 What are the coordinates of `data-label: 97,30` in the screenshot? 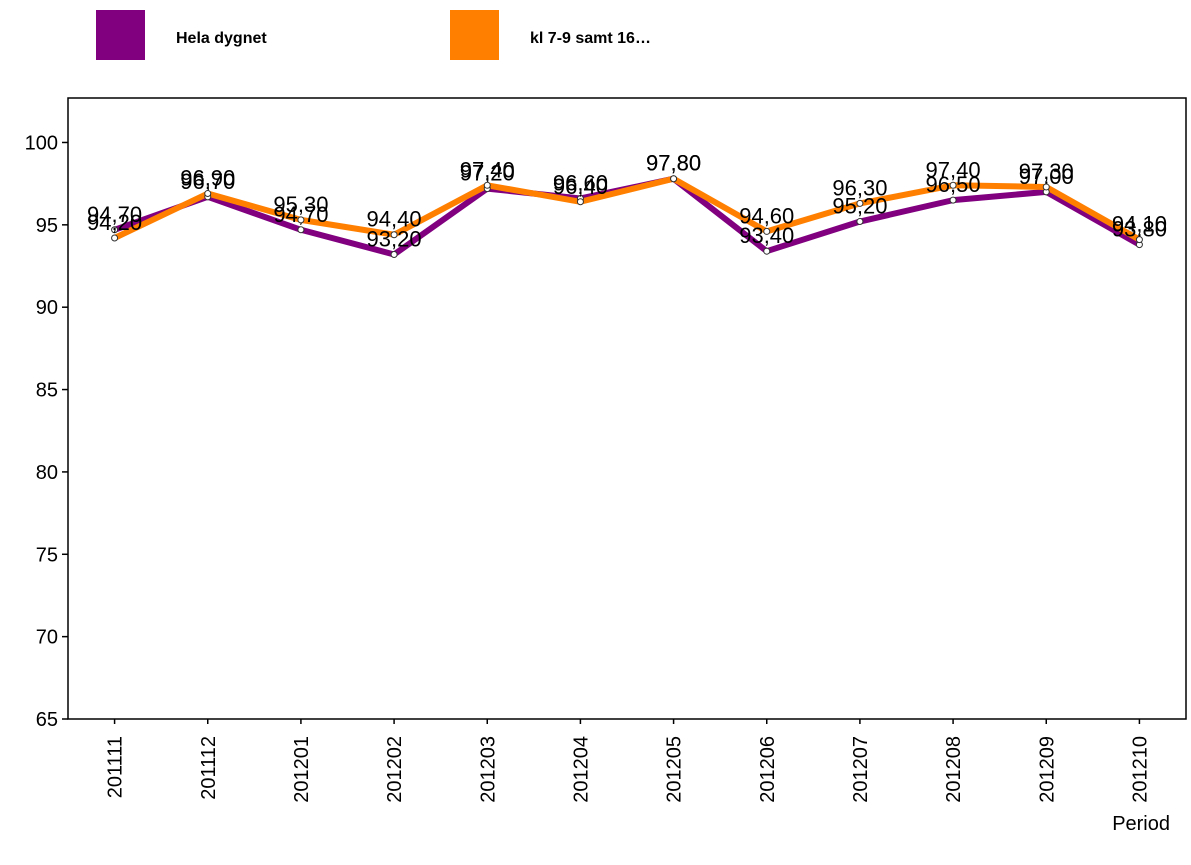 It's located at (1046, 171).